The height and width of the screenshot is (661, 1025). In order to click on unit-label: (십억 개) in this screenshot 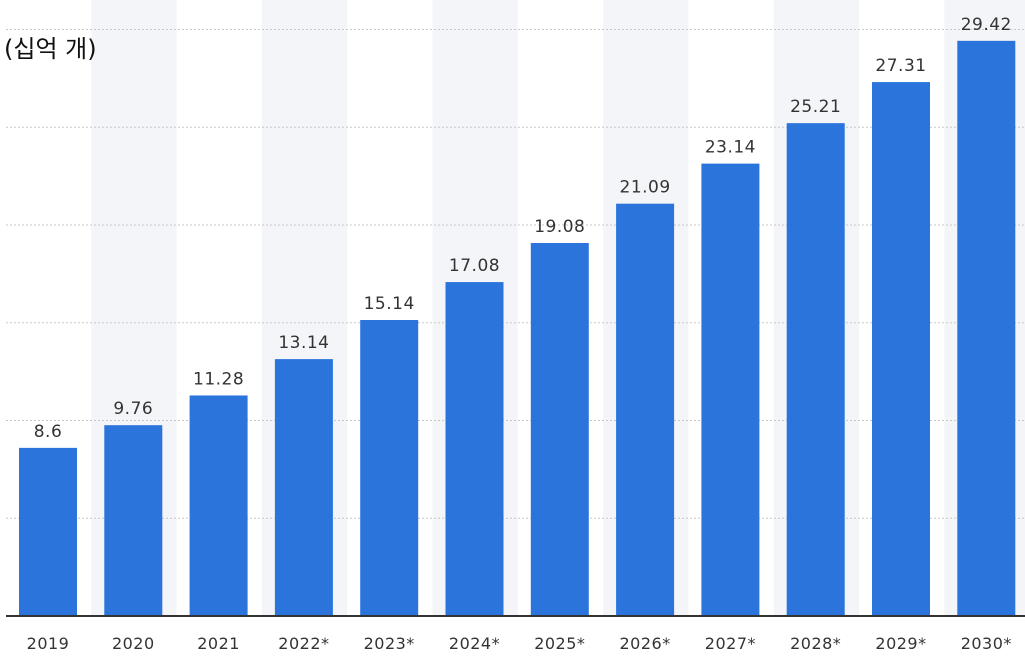, I will do `click(50, 49)`.